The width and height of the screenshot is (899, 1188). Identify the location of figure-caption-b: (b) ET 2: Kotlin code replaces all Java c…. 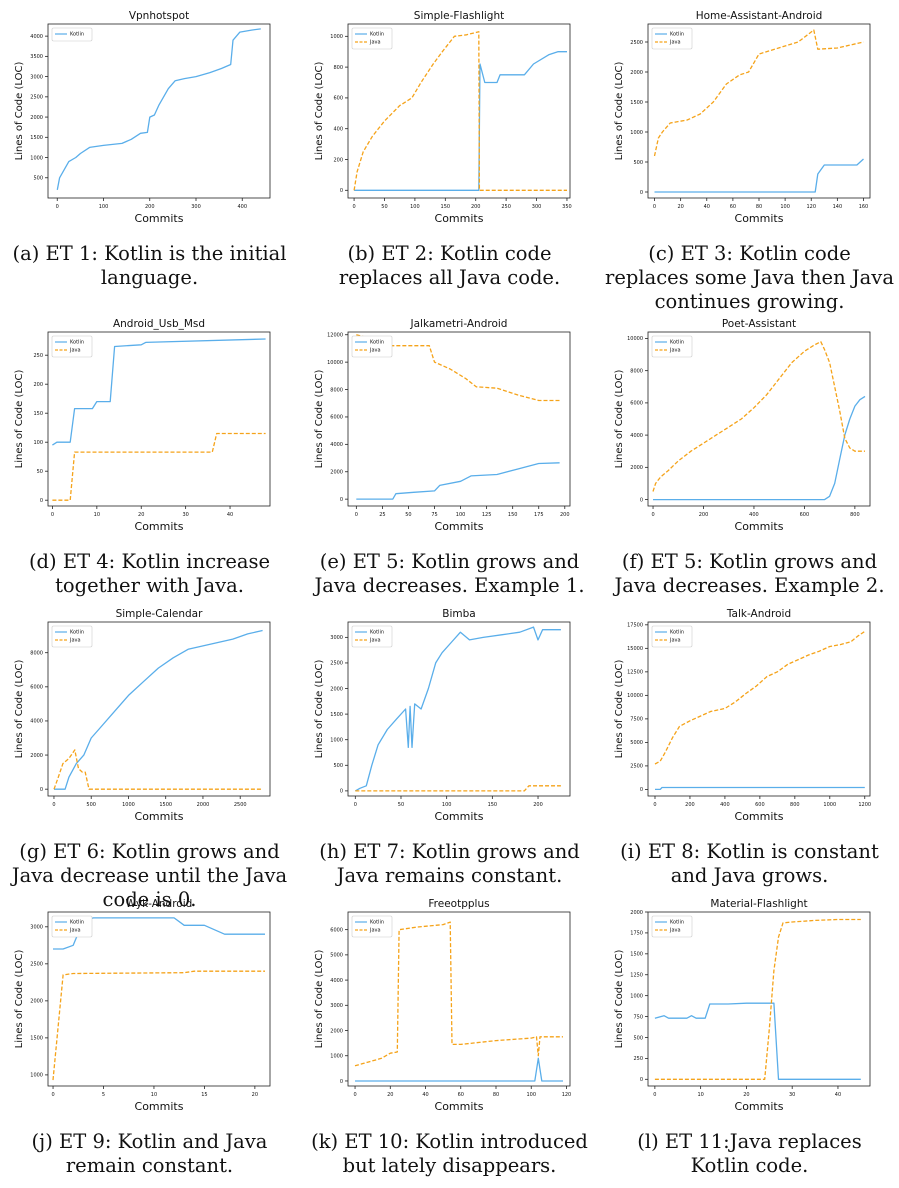
(449, 266).